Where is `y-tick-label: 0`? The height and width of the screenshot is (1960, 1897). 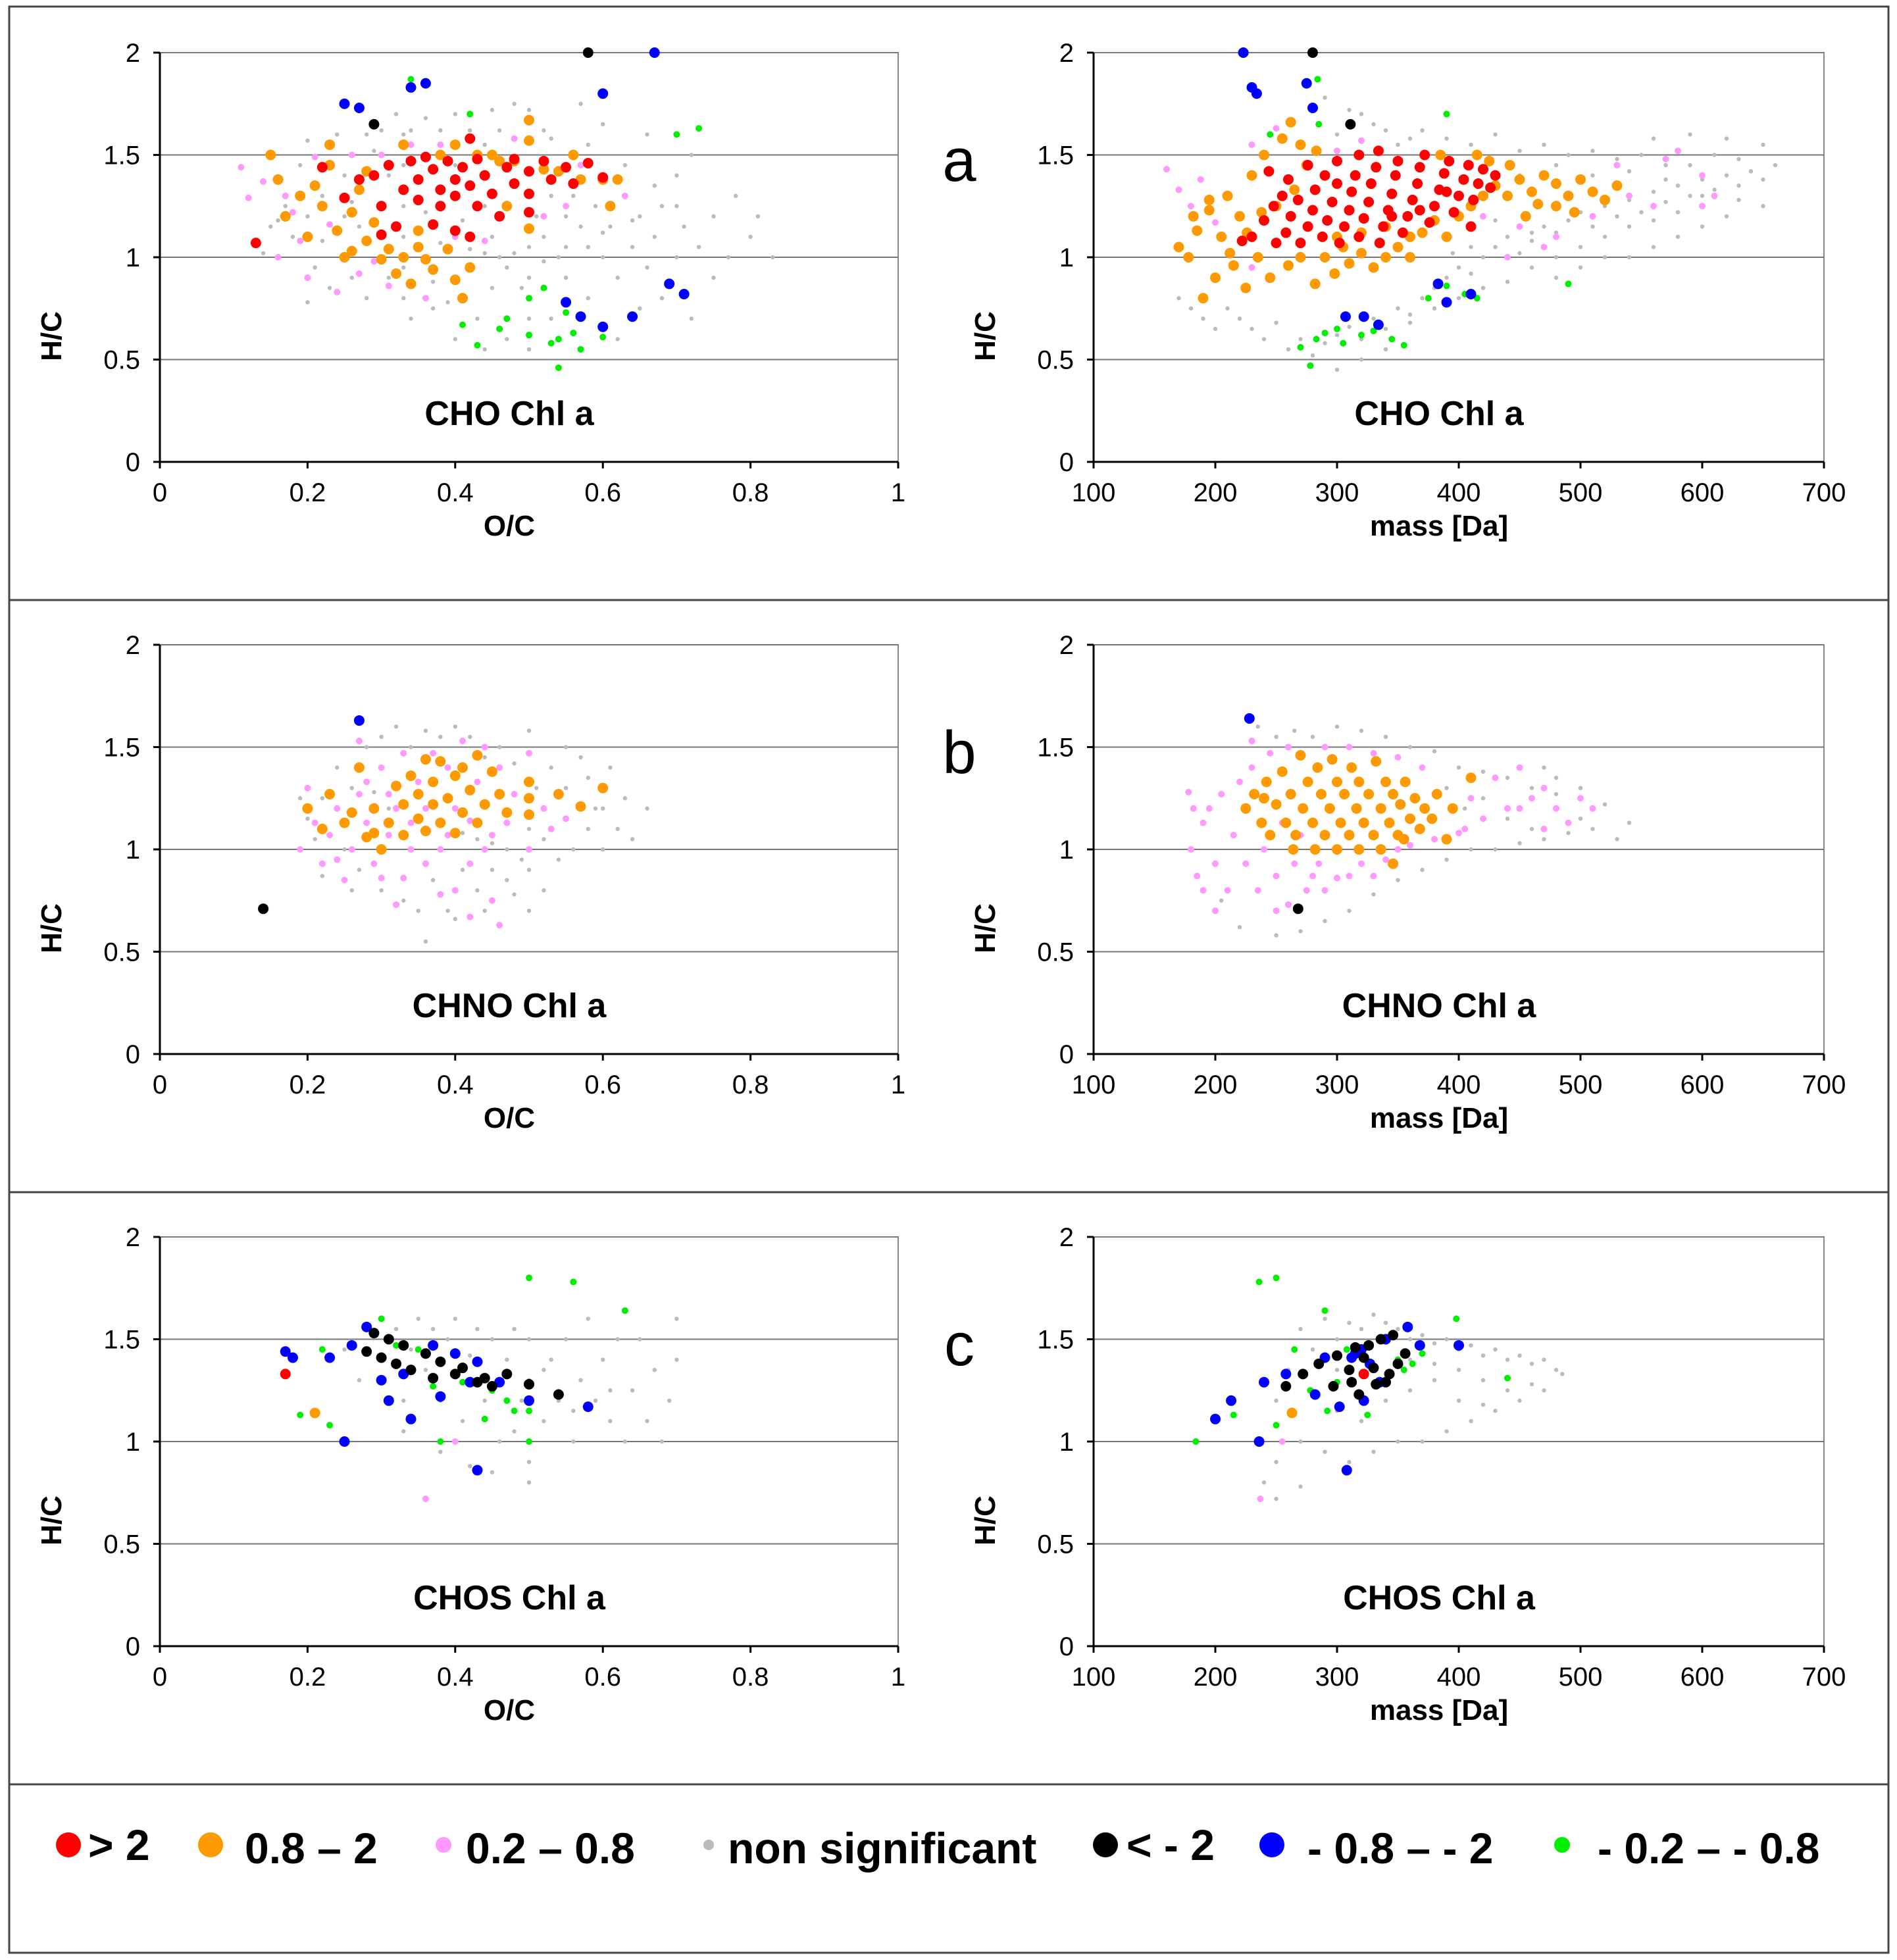
y-tick-label: 0 is located at coordinates (133, 1647).